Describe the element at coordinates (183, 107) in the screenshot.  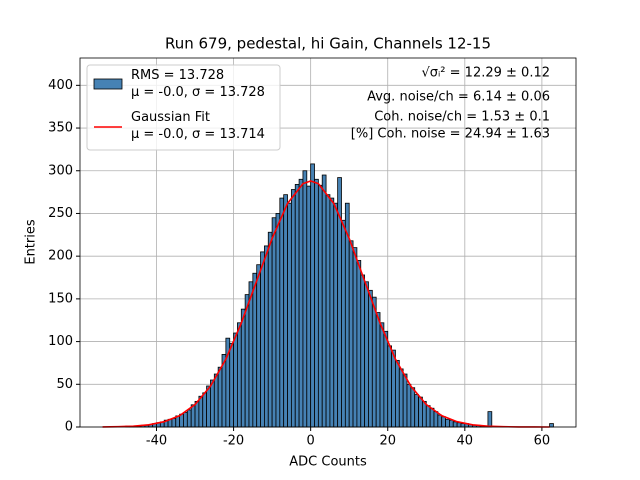
I see `legend-box` at that location.